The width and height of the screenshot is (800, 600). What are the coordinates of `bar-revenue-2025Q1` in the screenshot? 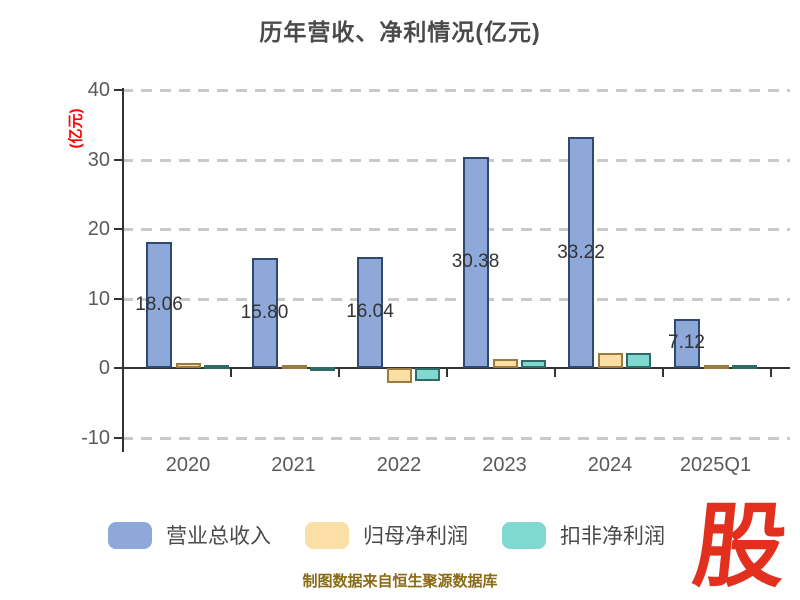 It's located at (686, 343).